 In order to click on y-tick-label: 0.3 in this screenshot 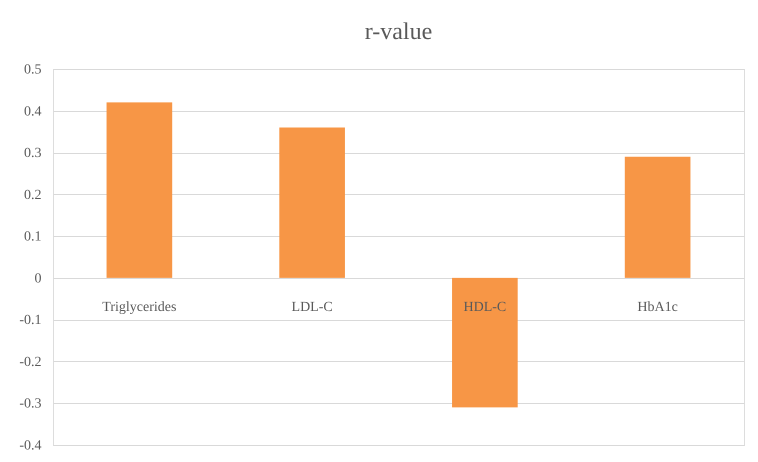, I will do `click(33, 154)`.